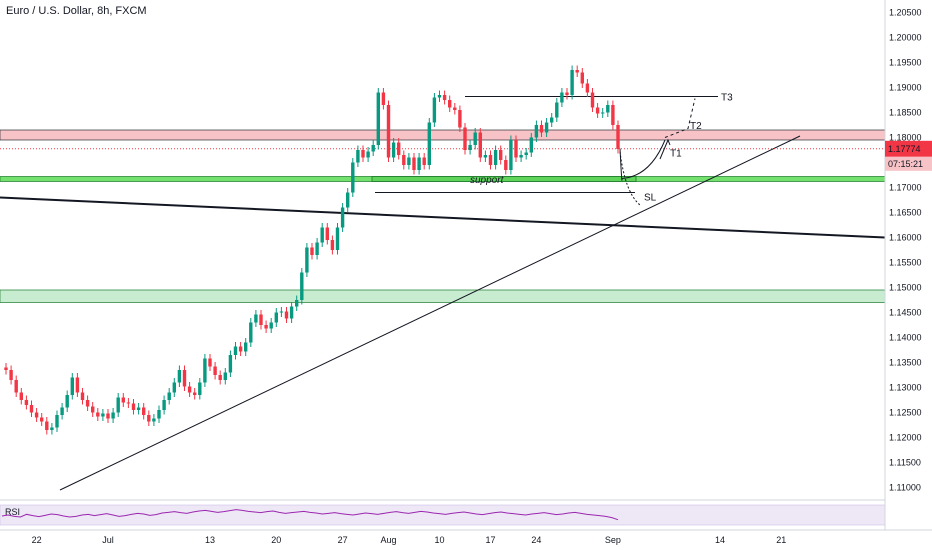 This screenshot has width=932, height=550. What do you see at coordinates (781, 540) in the screenshot?
I see `time-tick-label: 21` at bounding box center [781, 540].